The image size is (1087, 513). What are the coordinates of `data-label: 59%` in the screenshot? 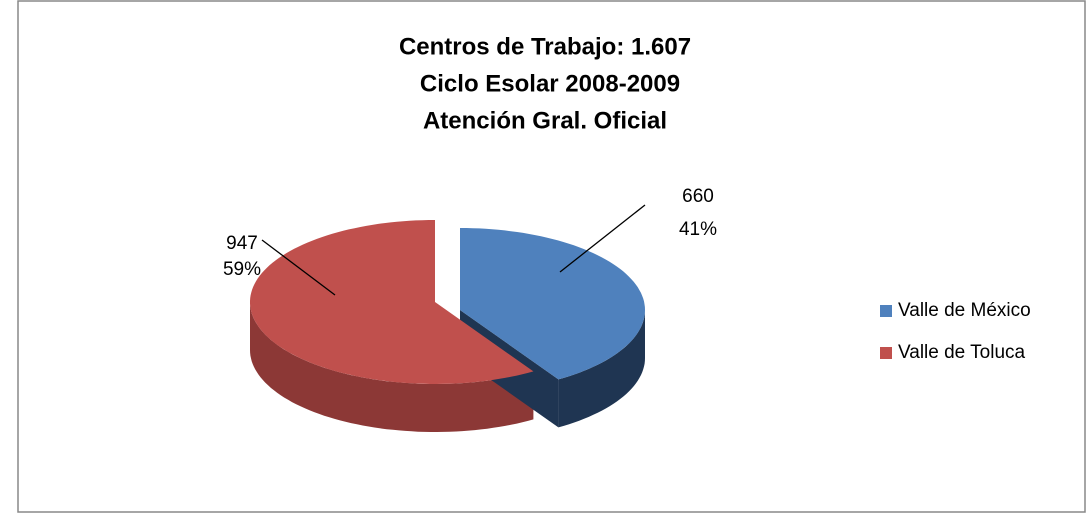 It's located at (242, 269).